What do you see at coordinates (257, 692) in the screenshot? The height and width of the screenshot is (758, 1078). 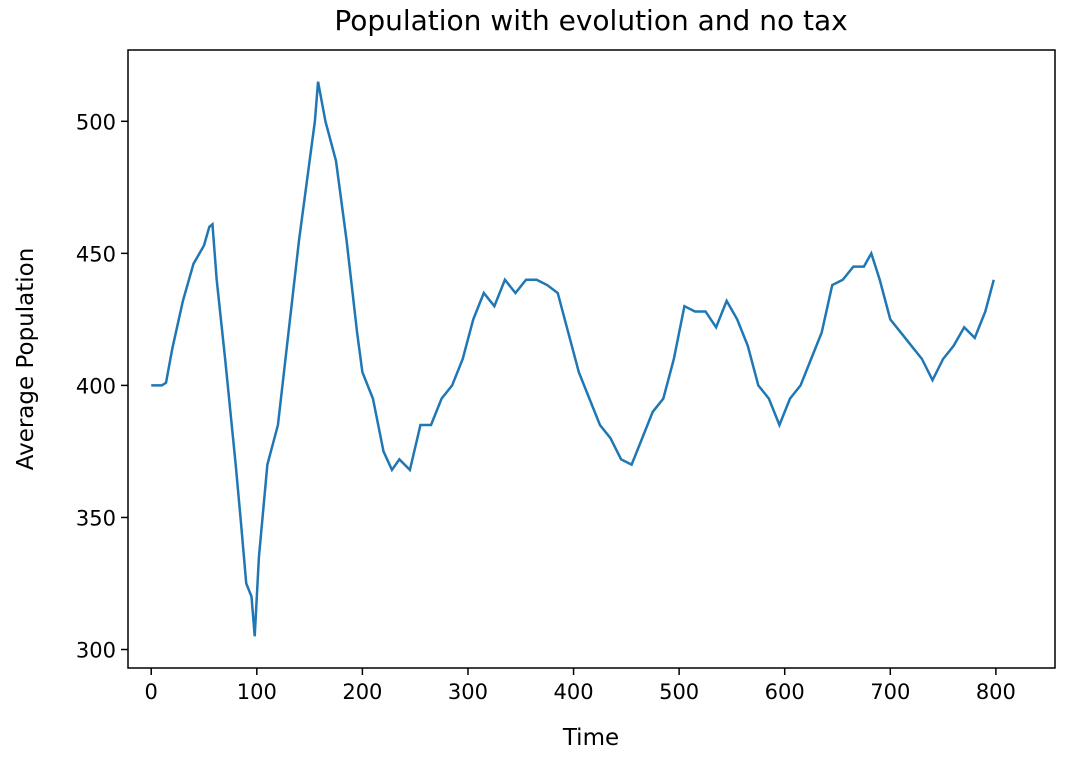 I see `x-tick-label: 100` at bounding box center [257, 692].